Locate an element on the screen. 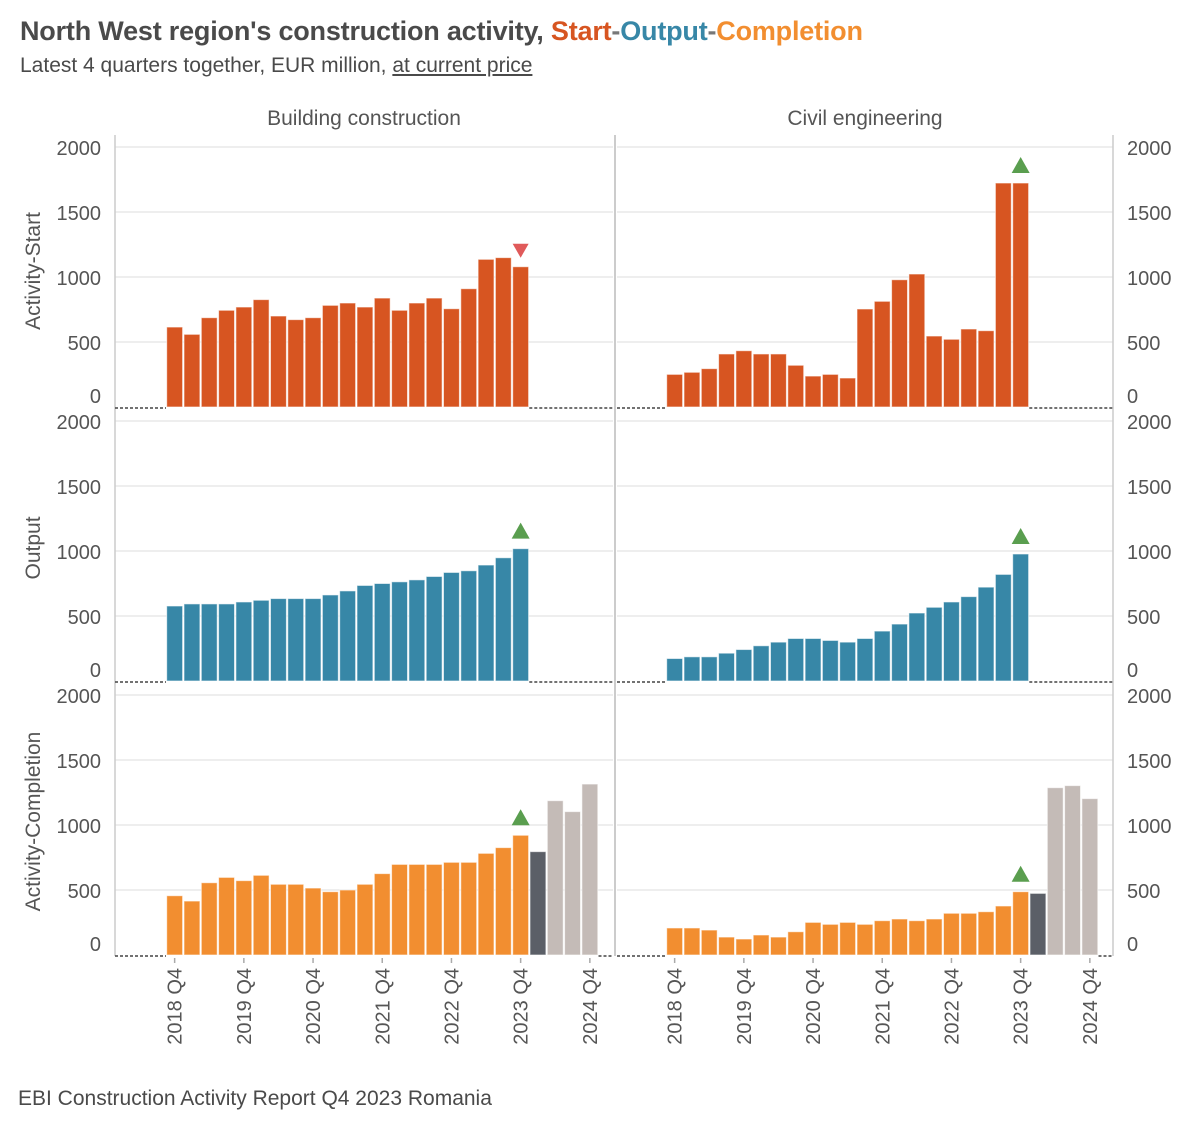 The height and width of the screenshot is (1125, 1200). column-header: Building construction is located at coordinates (364, 118).